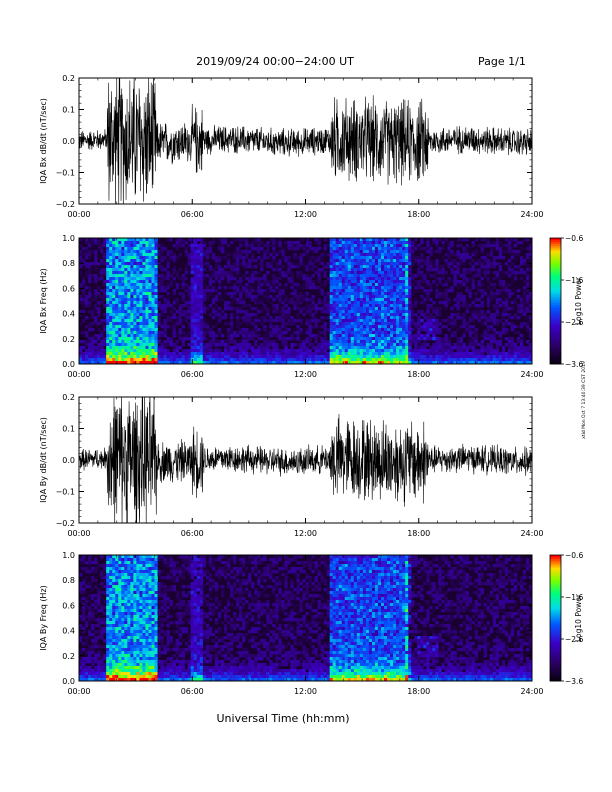 The height and width of the screenshot is (792, 612). What do you see at coordinates (502, 61) in the screenshot?
I see `page-number: Page 1/1` at bounding box center [502, 61].